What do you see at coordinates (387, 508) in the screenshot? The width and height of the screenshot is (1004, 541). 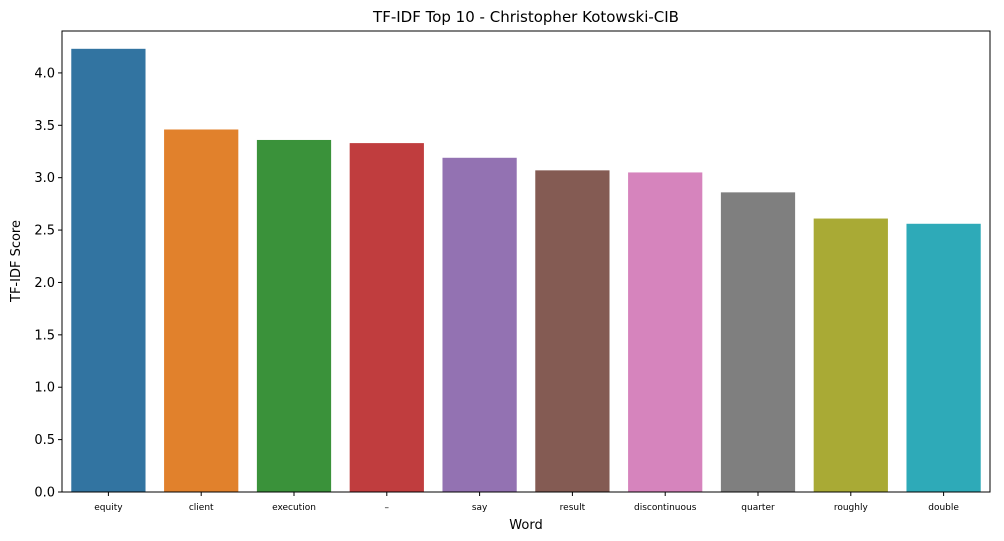 I see `x-tick-label: –` at bounding box center [387, 508].